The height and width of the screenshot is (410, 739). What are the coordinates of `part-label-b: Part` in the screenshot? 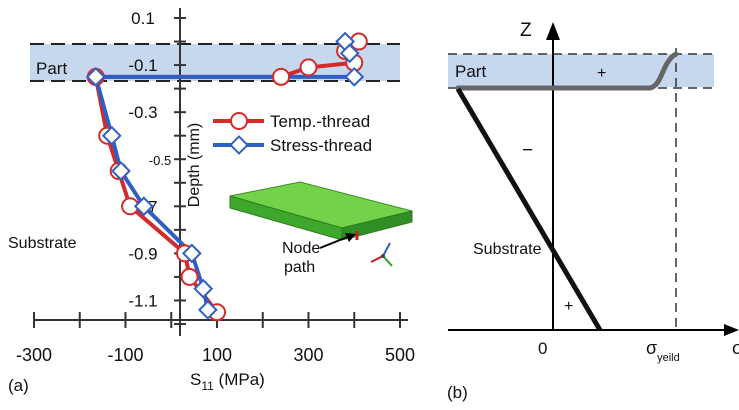 It's located at (470, 71).